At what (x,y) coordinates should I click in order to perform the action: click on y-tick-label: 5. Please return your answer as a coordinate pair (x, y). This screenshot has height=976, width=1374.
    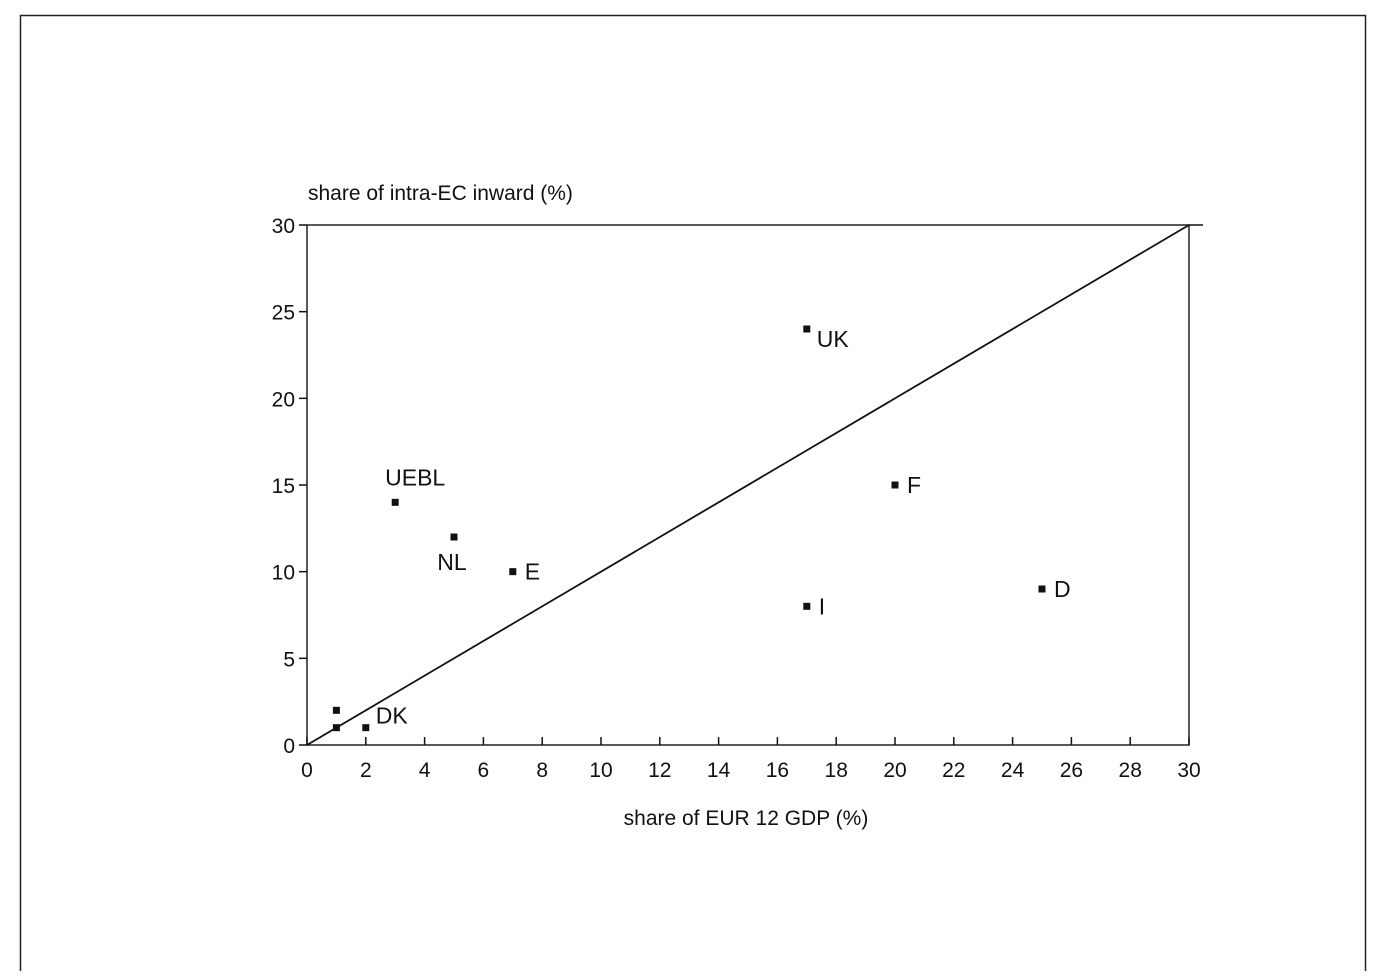
    Looking at the image, I should click on (289, 659).